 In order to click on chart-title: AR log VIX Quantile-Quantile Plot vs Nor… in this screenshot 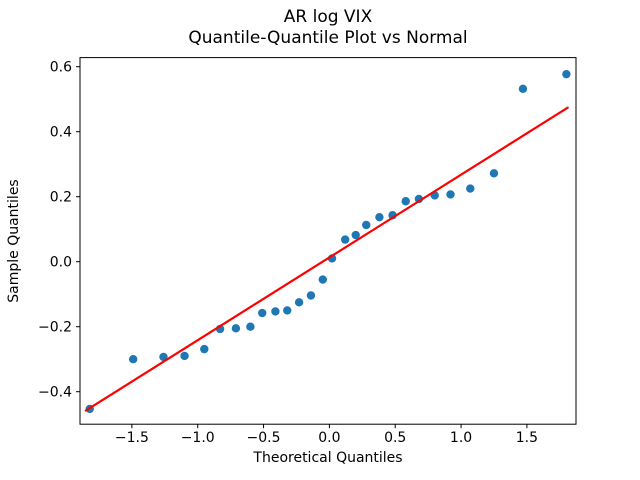, I will do `click(328, 28)`.